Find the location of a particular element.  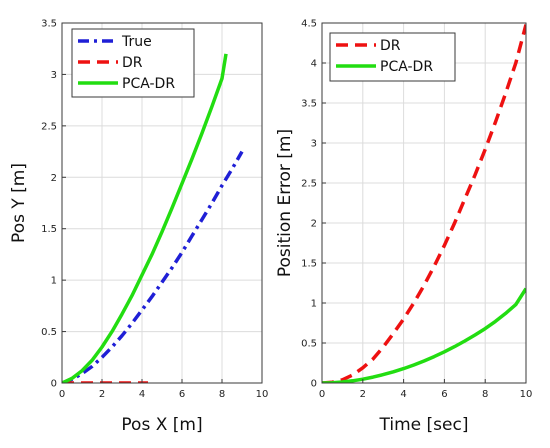

y-axis-label: Pos Y [m] is located at coordinates (19, 203).